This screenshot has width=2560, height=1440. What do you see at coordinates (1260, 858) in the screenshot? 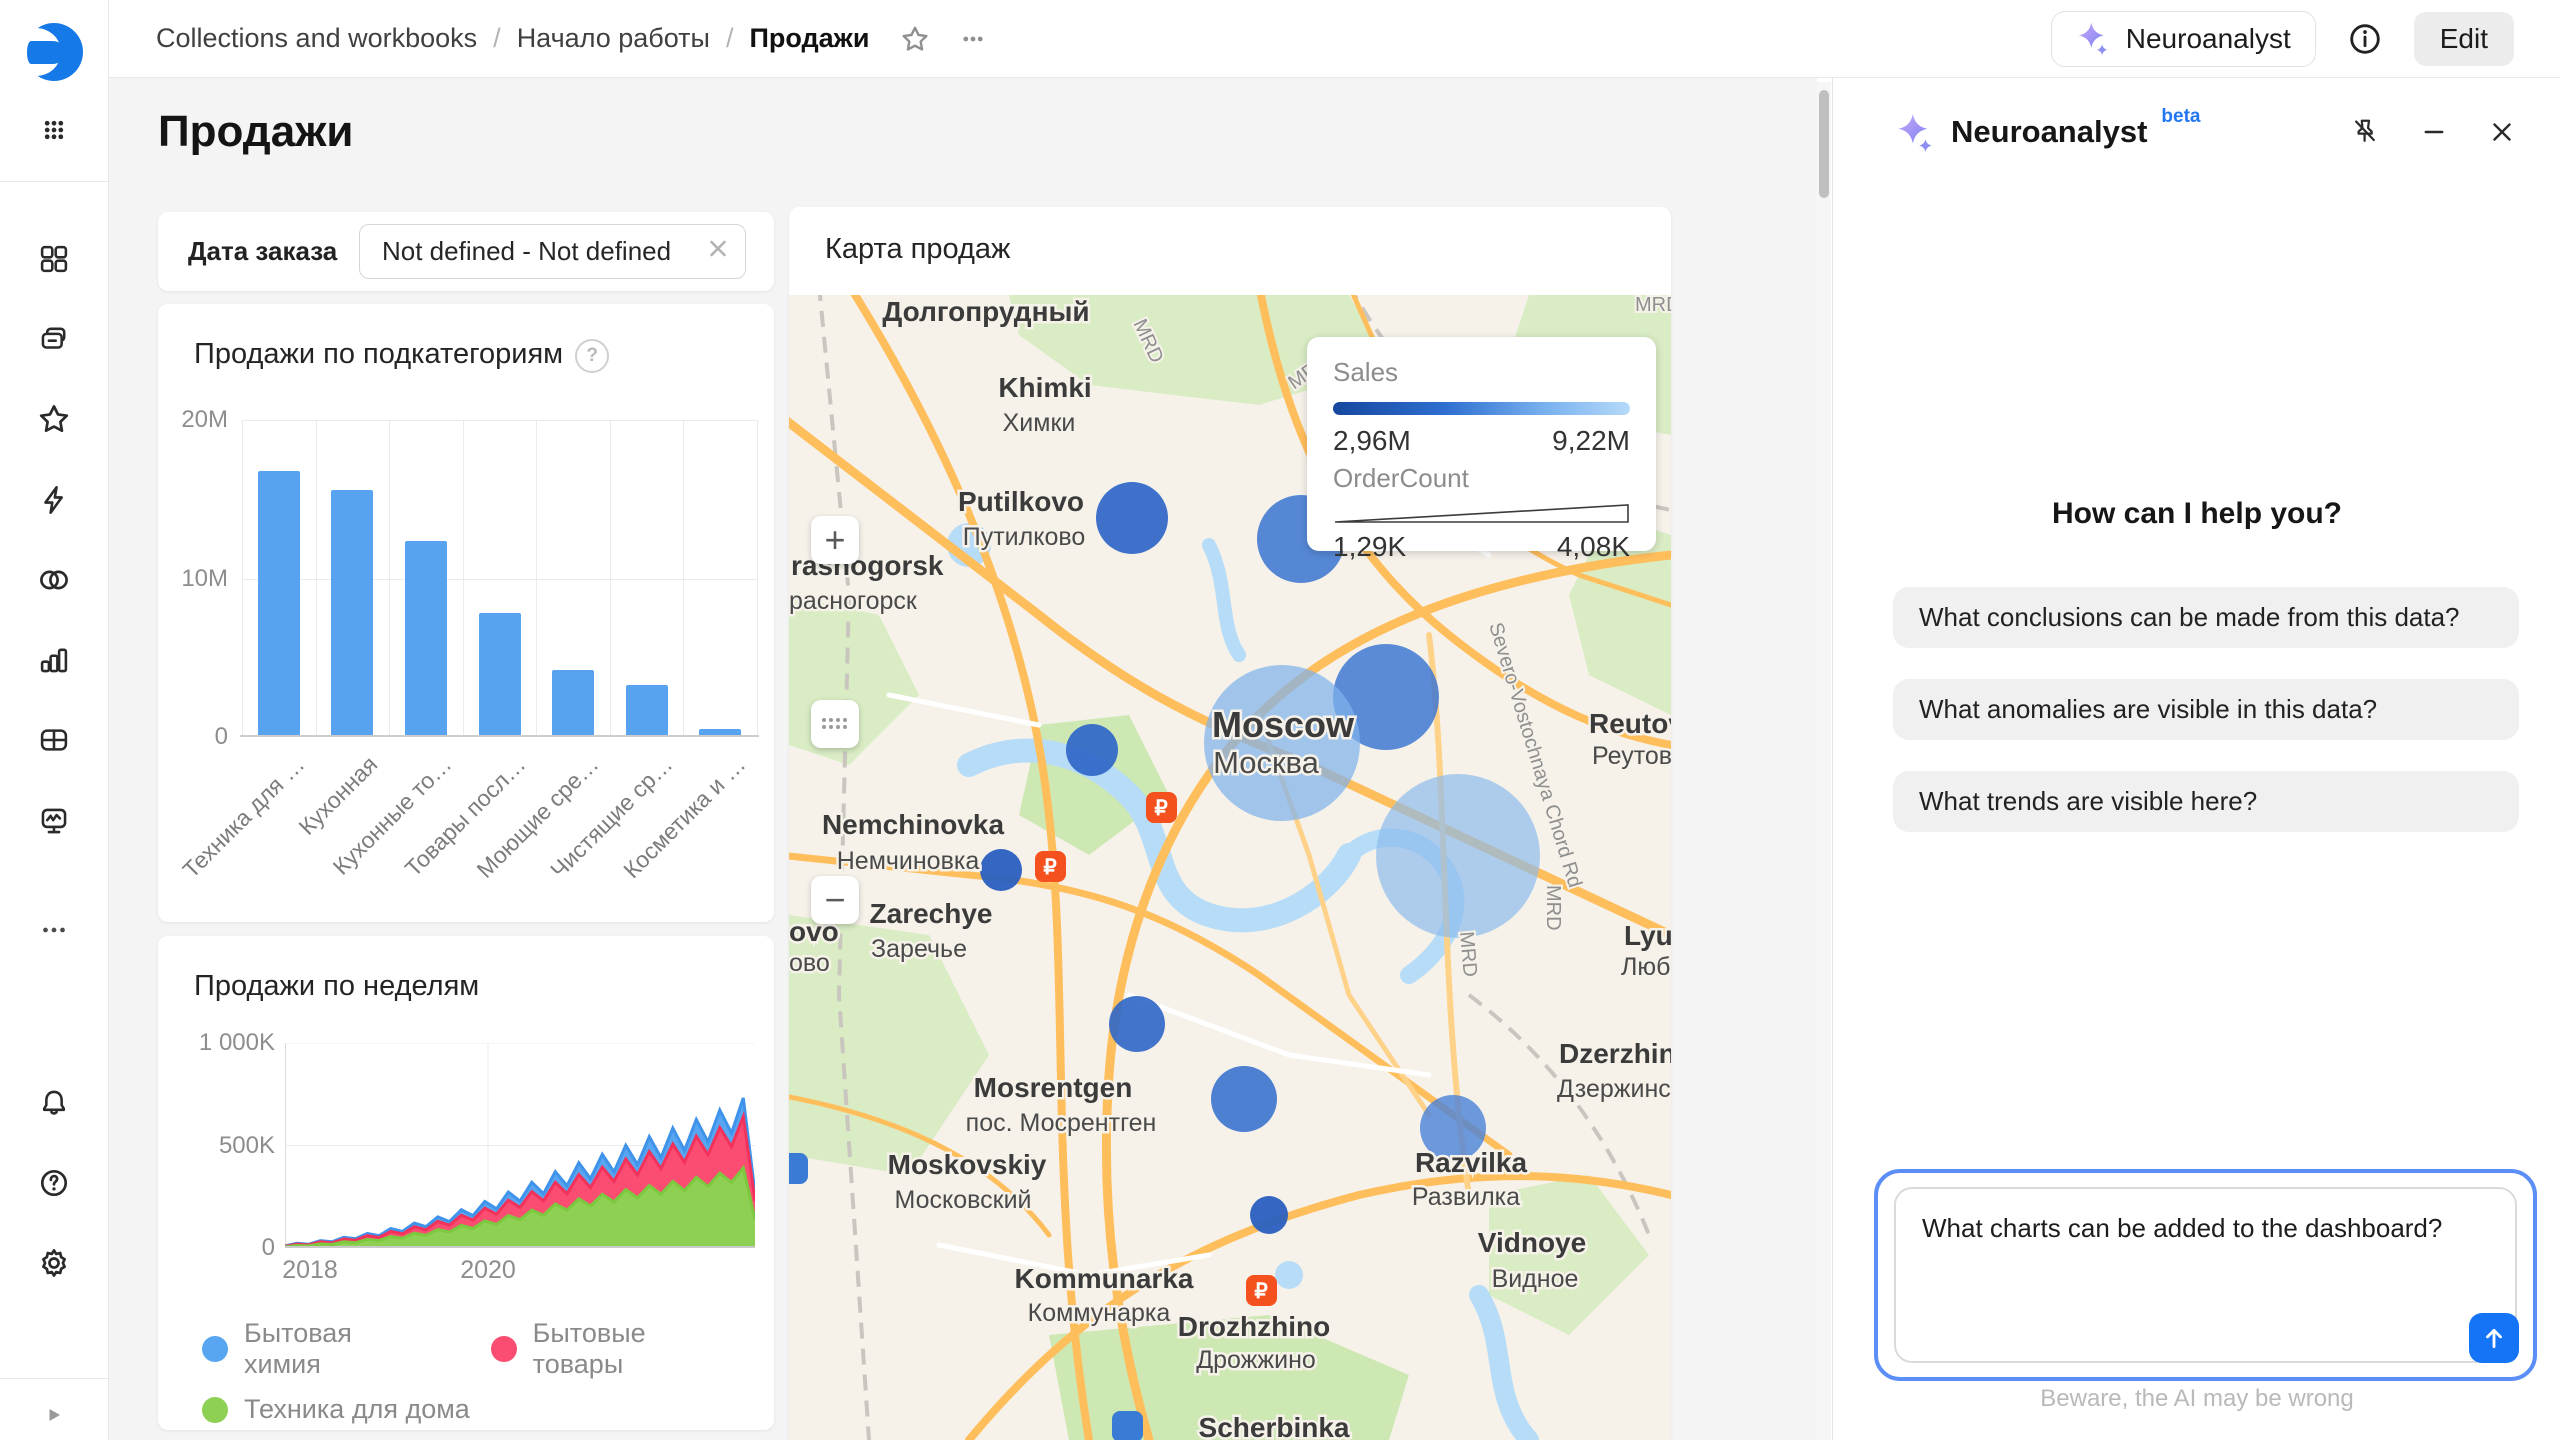
I see `sales-bubbles-group` at bounding box center [1260, 858].